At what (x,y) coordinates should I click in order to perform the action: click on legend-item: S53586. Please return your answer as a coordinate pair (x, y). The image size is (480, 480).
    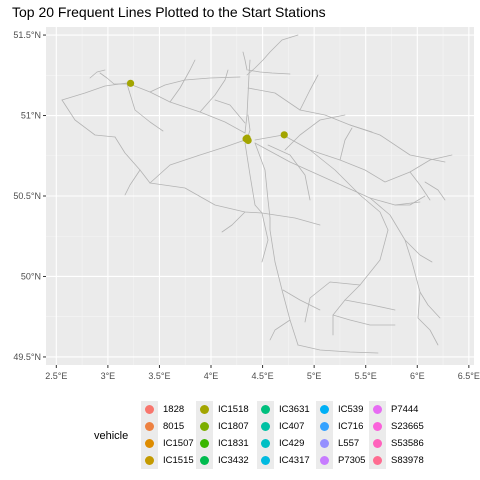
    Looking at the image, I should click on (396, 443).